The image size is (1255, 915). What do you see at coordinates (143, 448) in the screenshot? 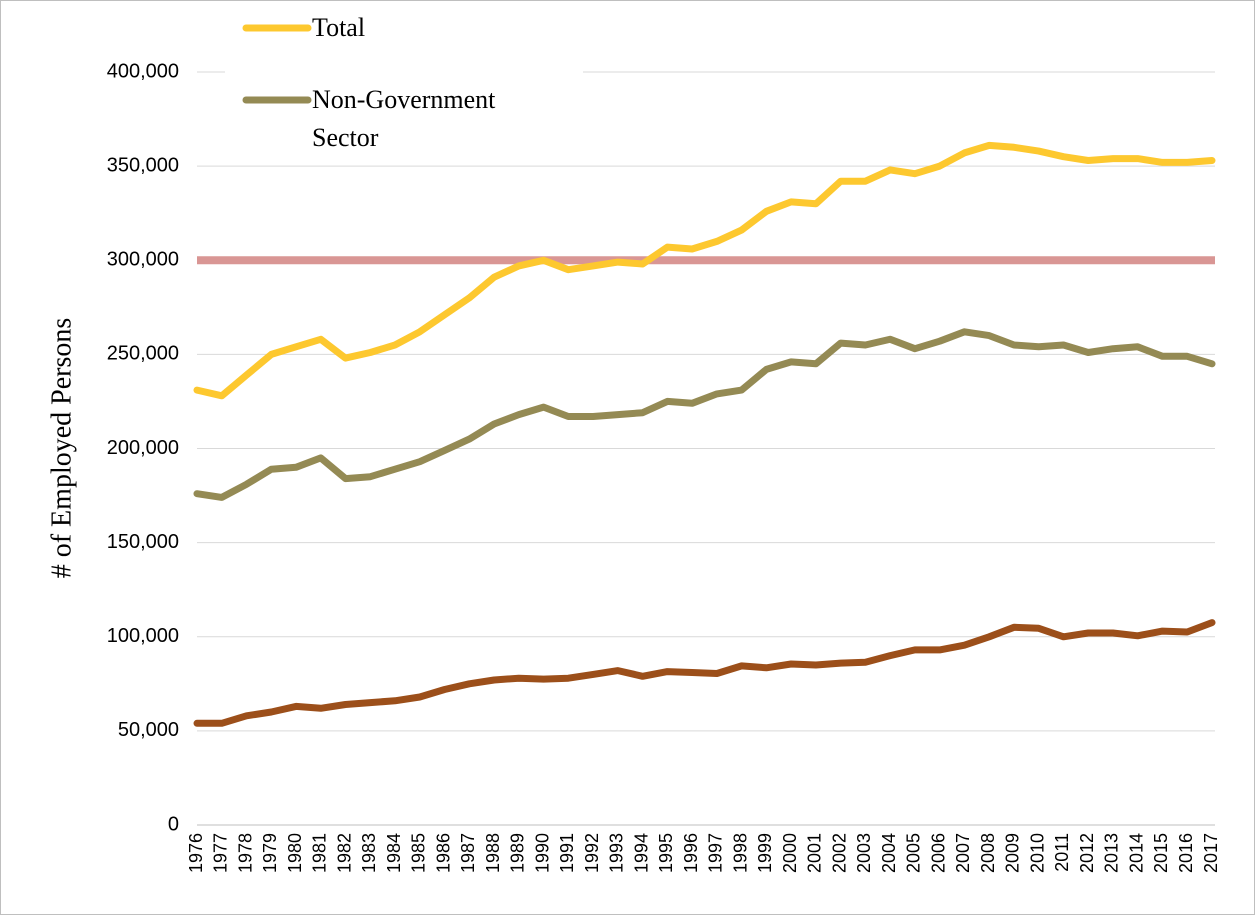
I see `y-tick-label: 200,000` at bounding box center [143, 448].